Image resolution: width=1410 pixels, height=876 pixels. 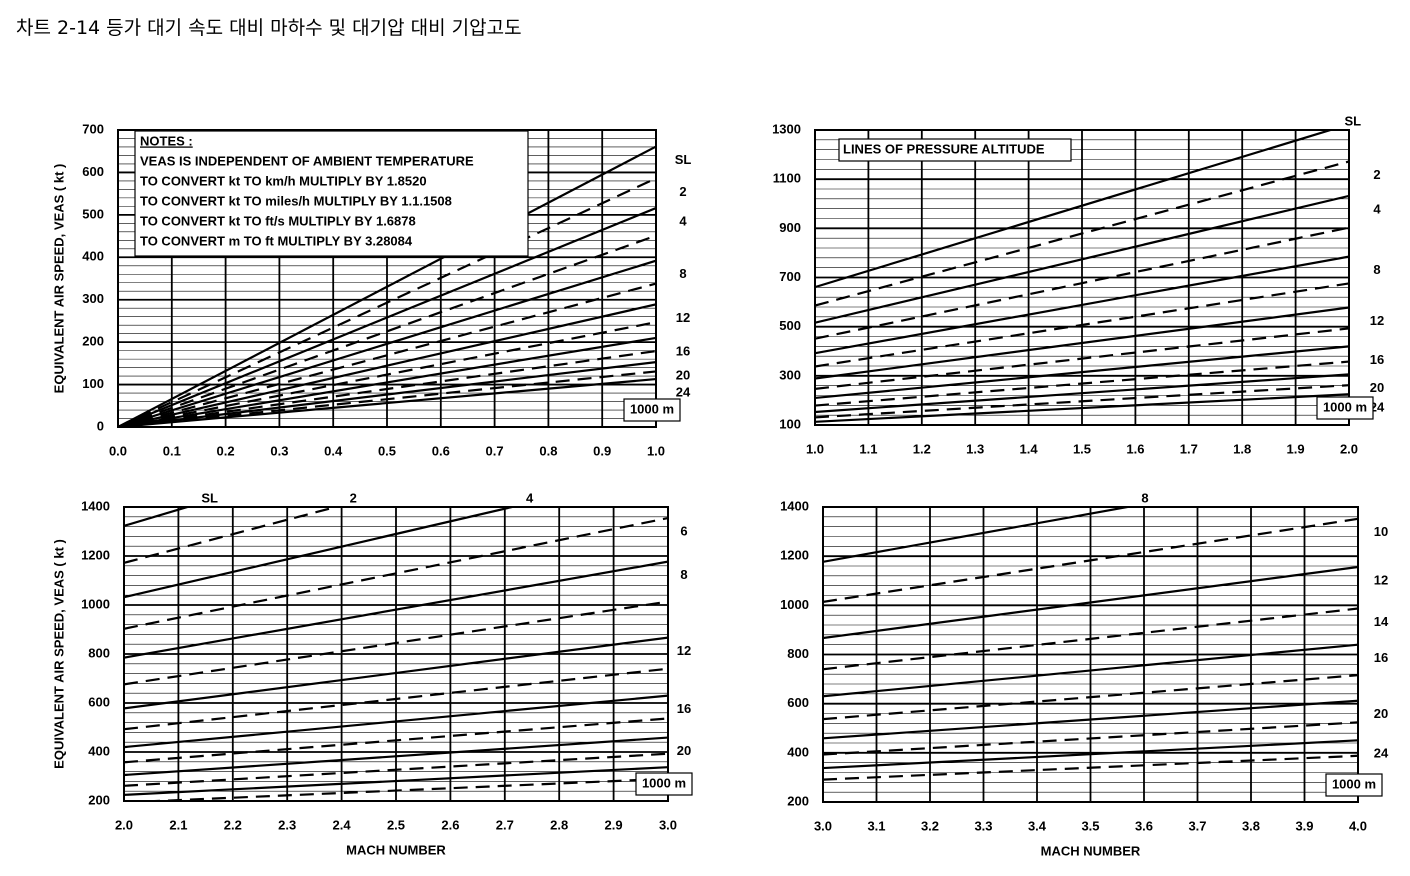 I want to click on x-tick-label: 0.7, so click(x=495, y=450).